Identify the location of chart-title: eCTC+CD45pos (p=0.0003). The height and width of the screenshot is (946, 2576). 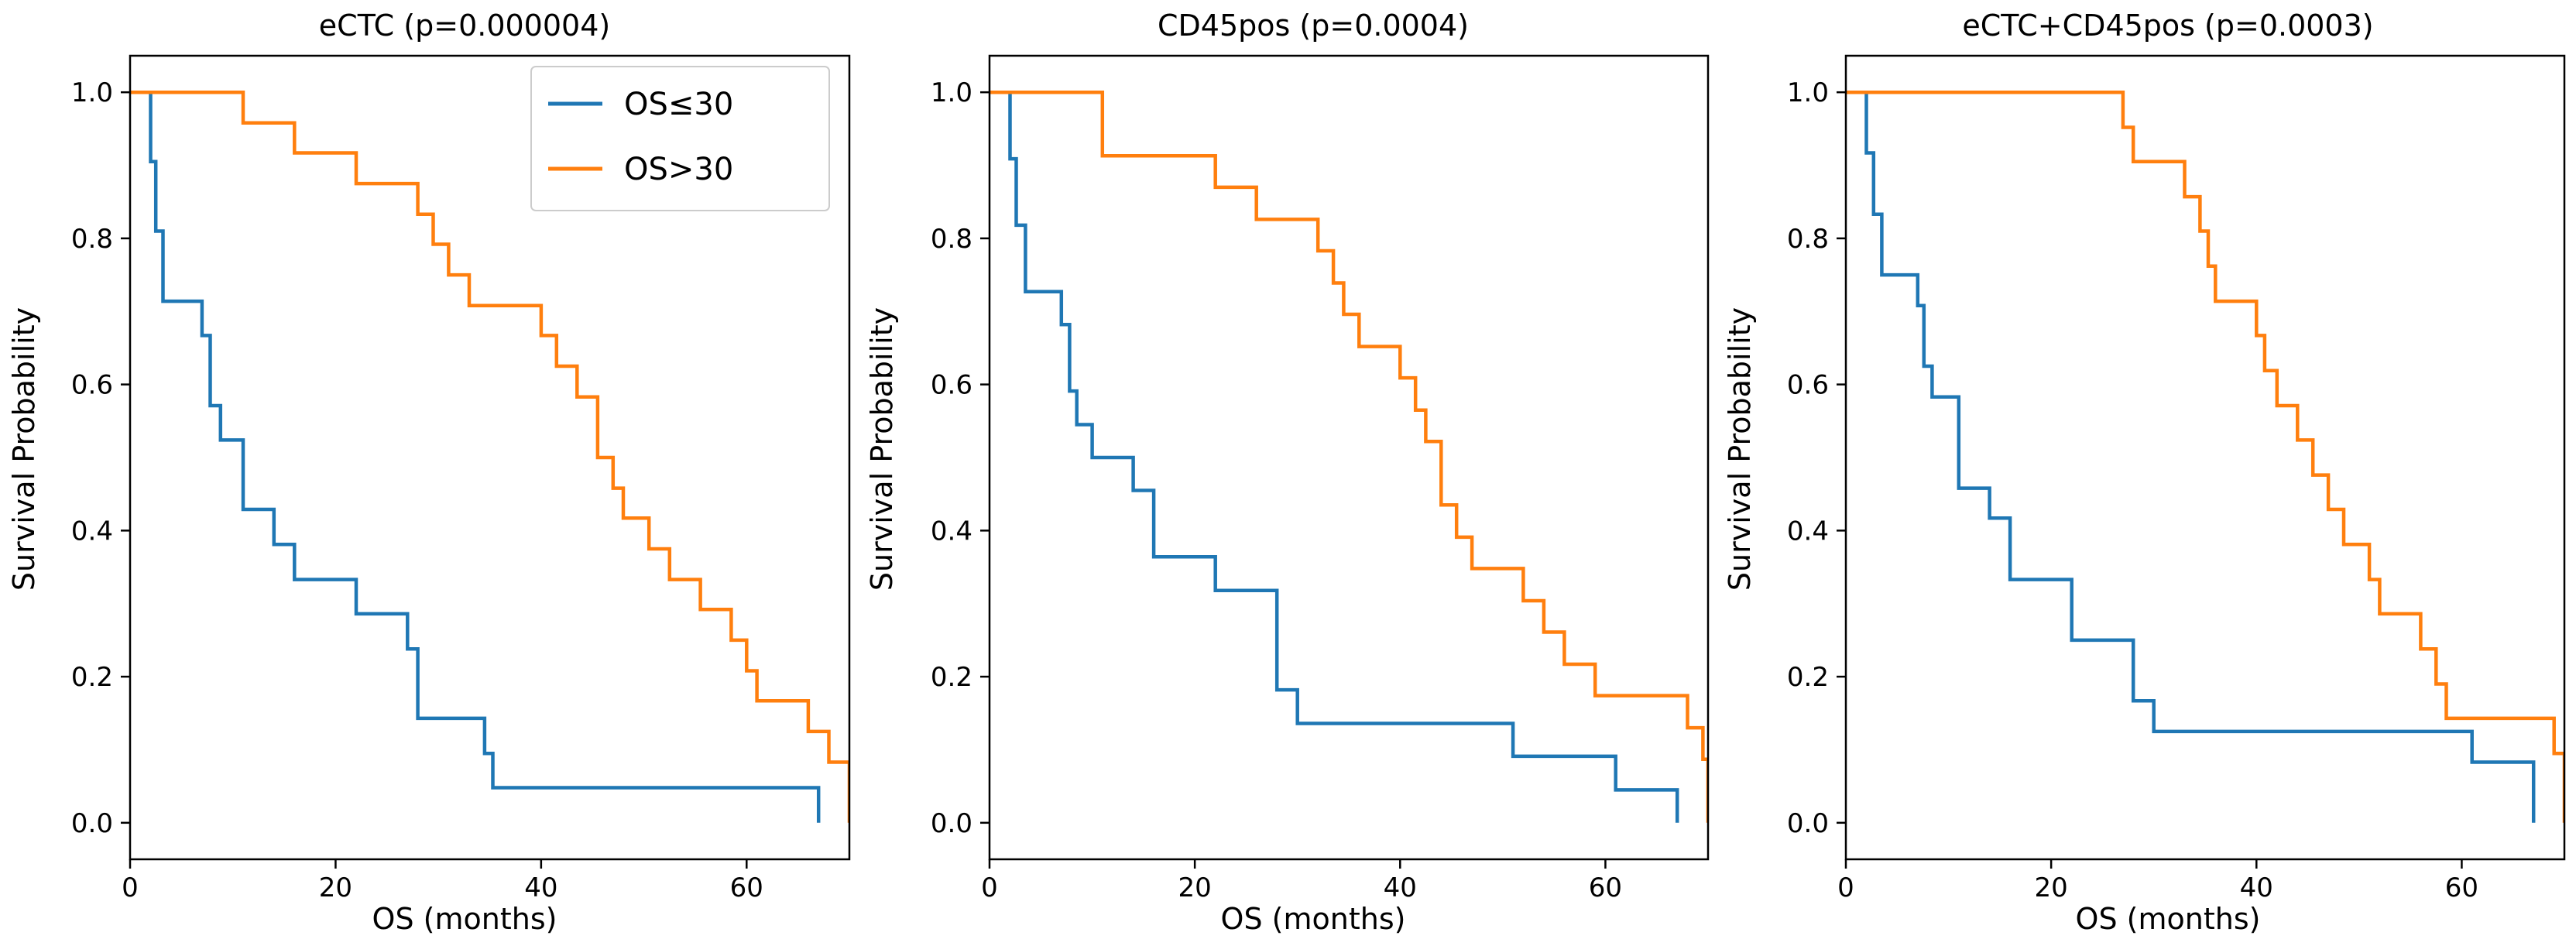
(2167, 26).